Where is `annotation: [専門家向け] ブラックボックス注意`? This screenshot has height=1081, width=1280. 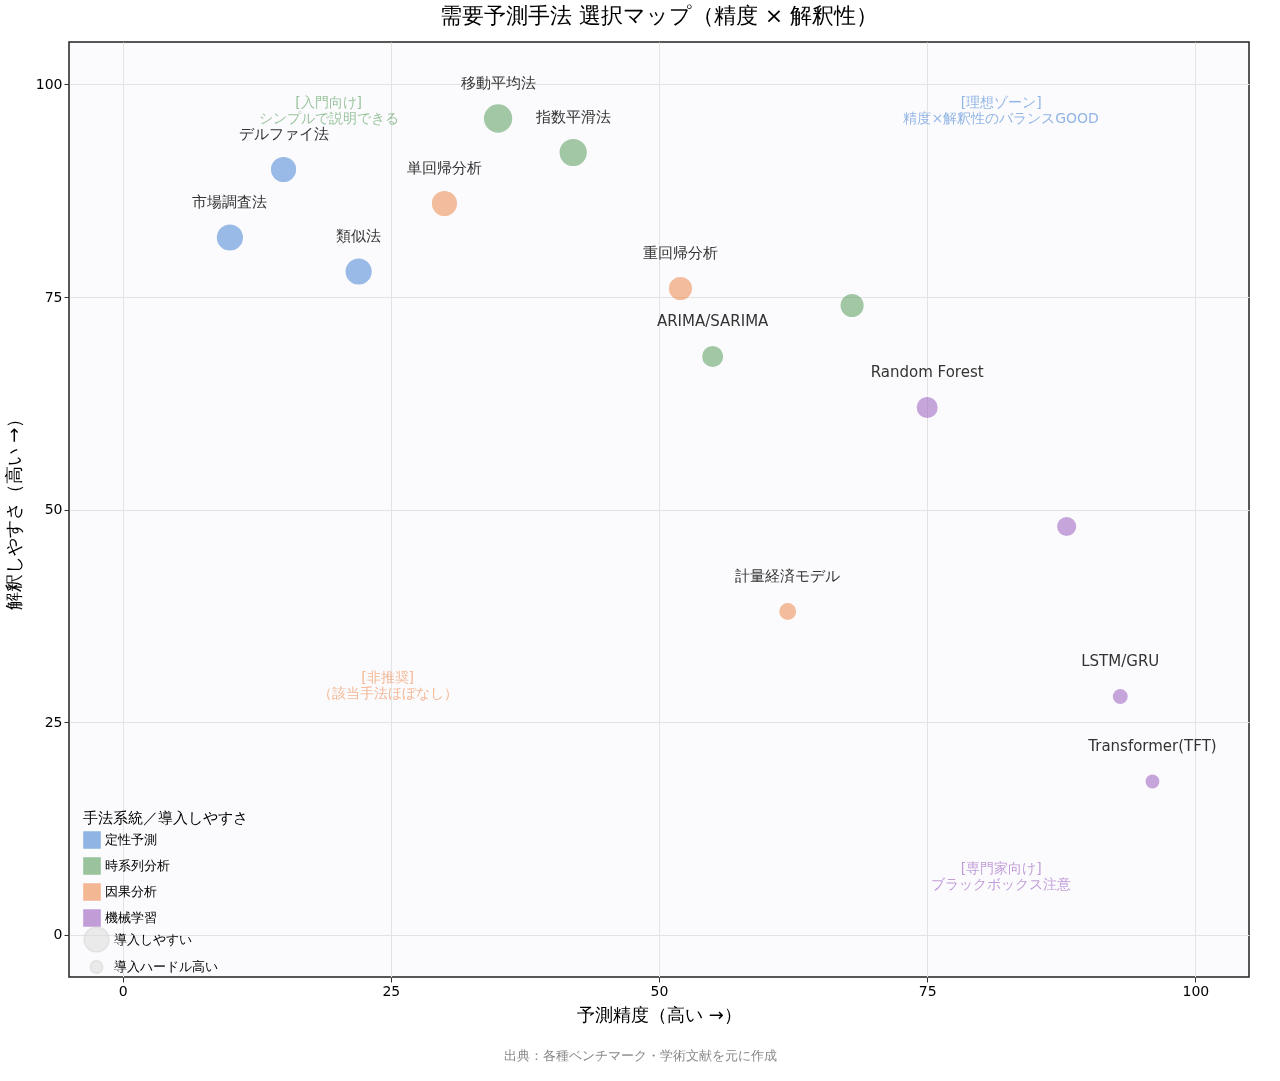 annotation: [専門家向け] ブラックボックス注意 is located at coordinates (1001, 876).